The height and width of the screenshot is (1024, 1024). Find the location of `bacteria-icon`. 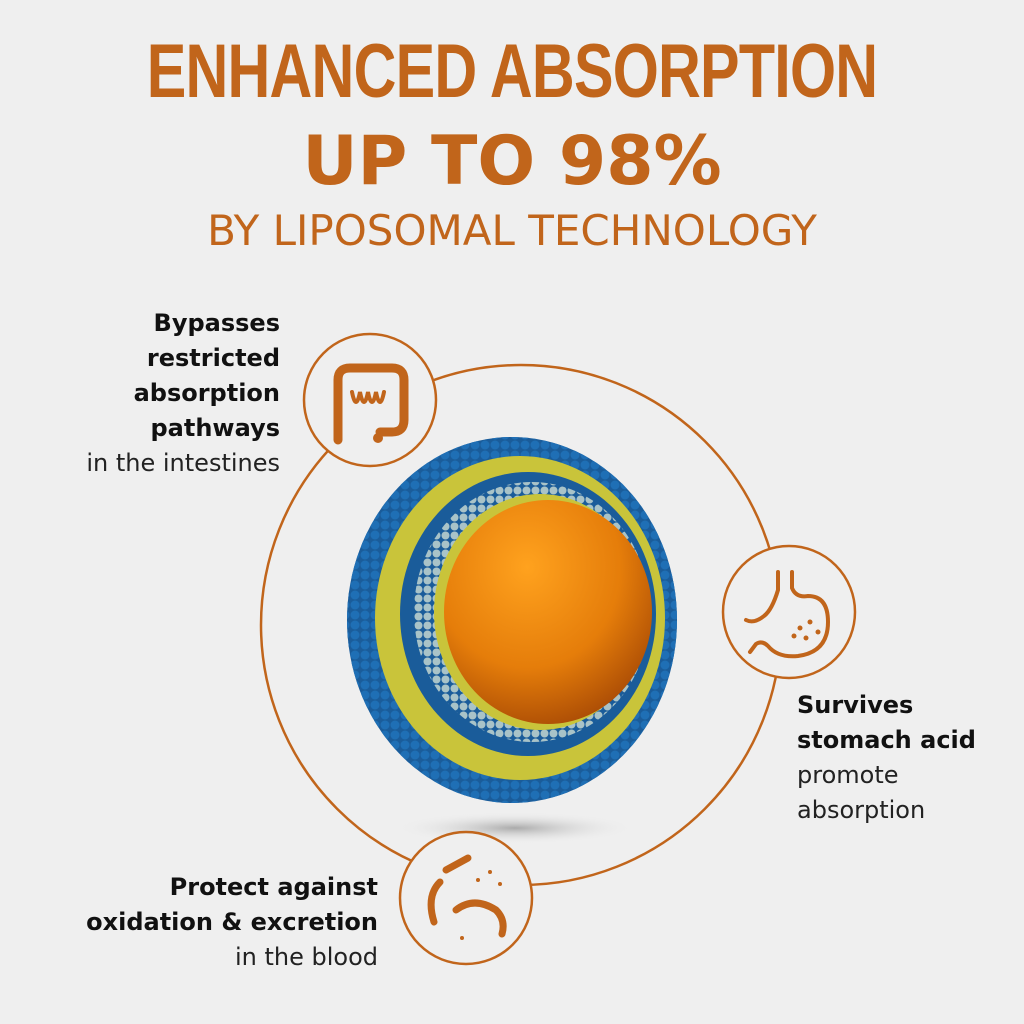

bacteria-icon is located at coordinates (467, 897).